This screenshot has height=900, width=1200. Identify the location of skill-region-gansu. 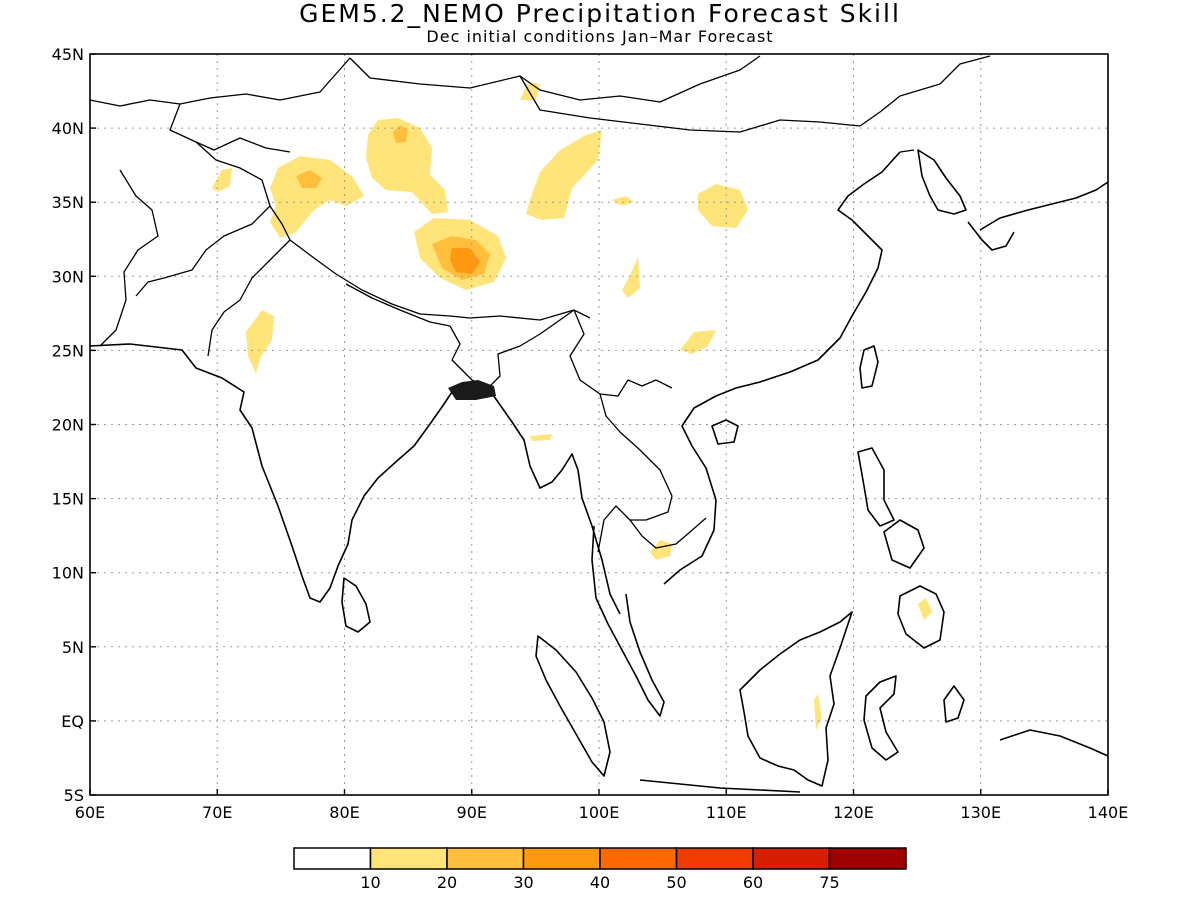
(723, 206).